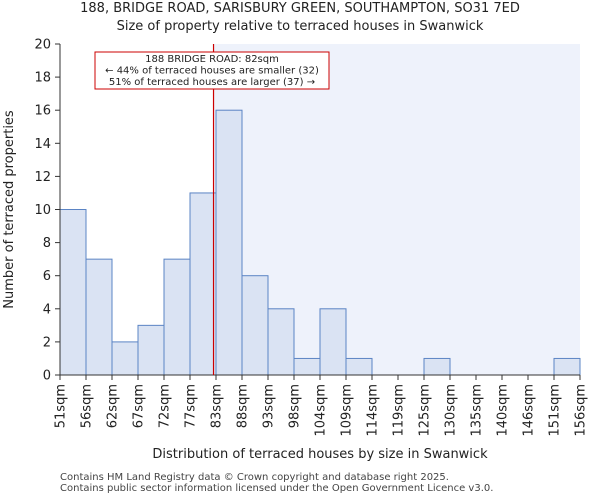 Image resolution: width=600 pixels, height=500 pixels. Describe the element at coordinates (373, 410) in the screenshot. I see `x-tick-label: 114sqm` at that location.